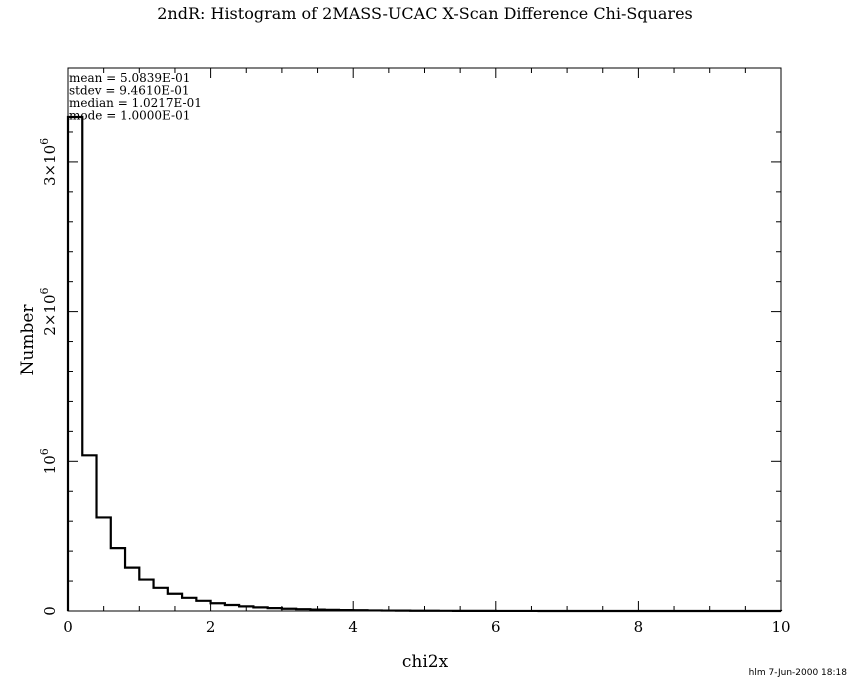  Describe the element at coordinates (425, 662) in the screenshot. I see `x-axis-label: chi2x` at that location.